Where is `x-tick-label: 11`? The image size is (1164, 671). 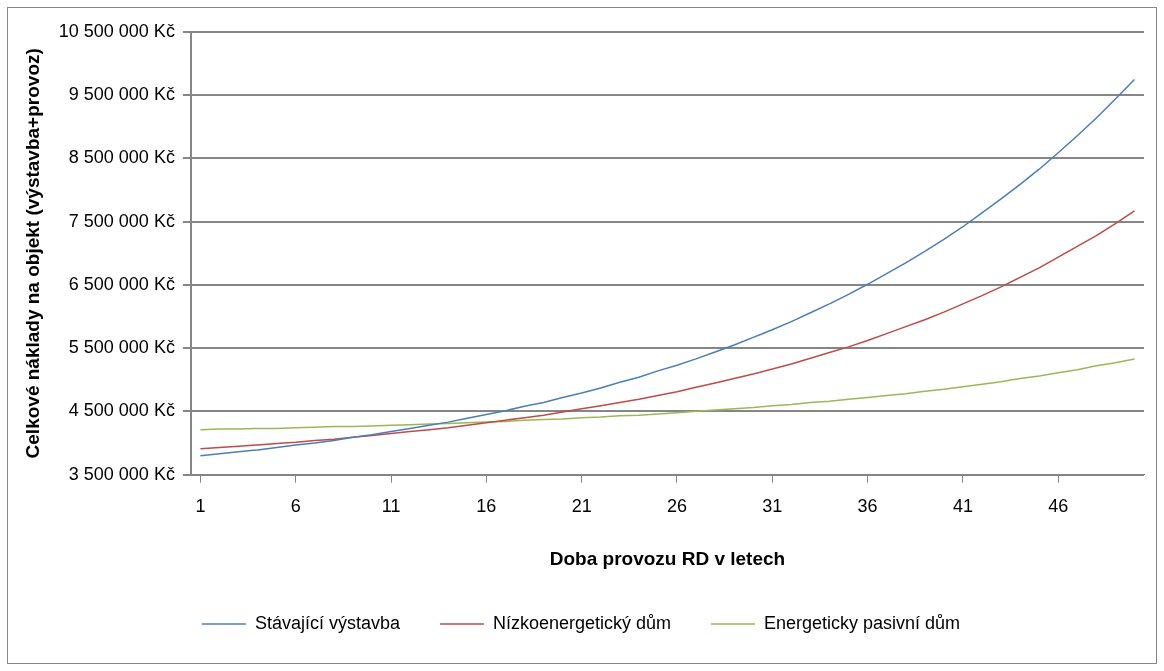
x-tick-label: 11 is located at coordinates (391, 506).